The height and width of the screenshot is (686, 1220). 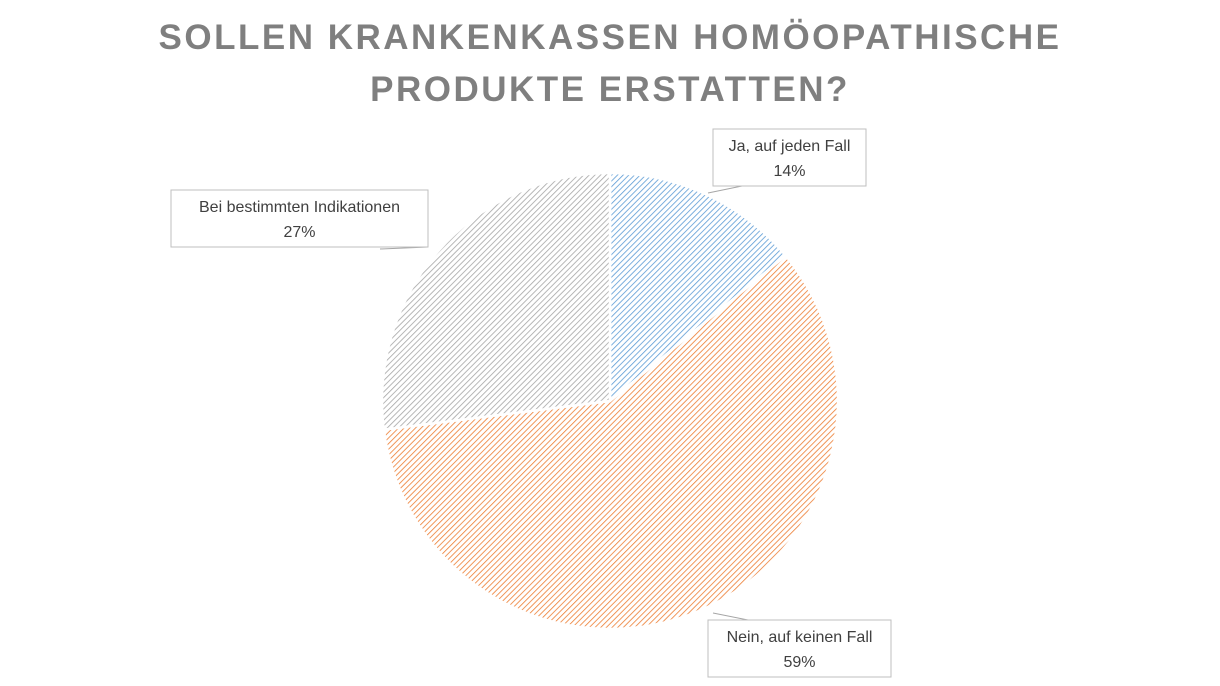 I want to click on slice-name-label-2: Nein, auf keinen Fall, so click(x=800, y=637).